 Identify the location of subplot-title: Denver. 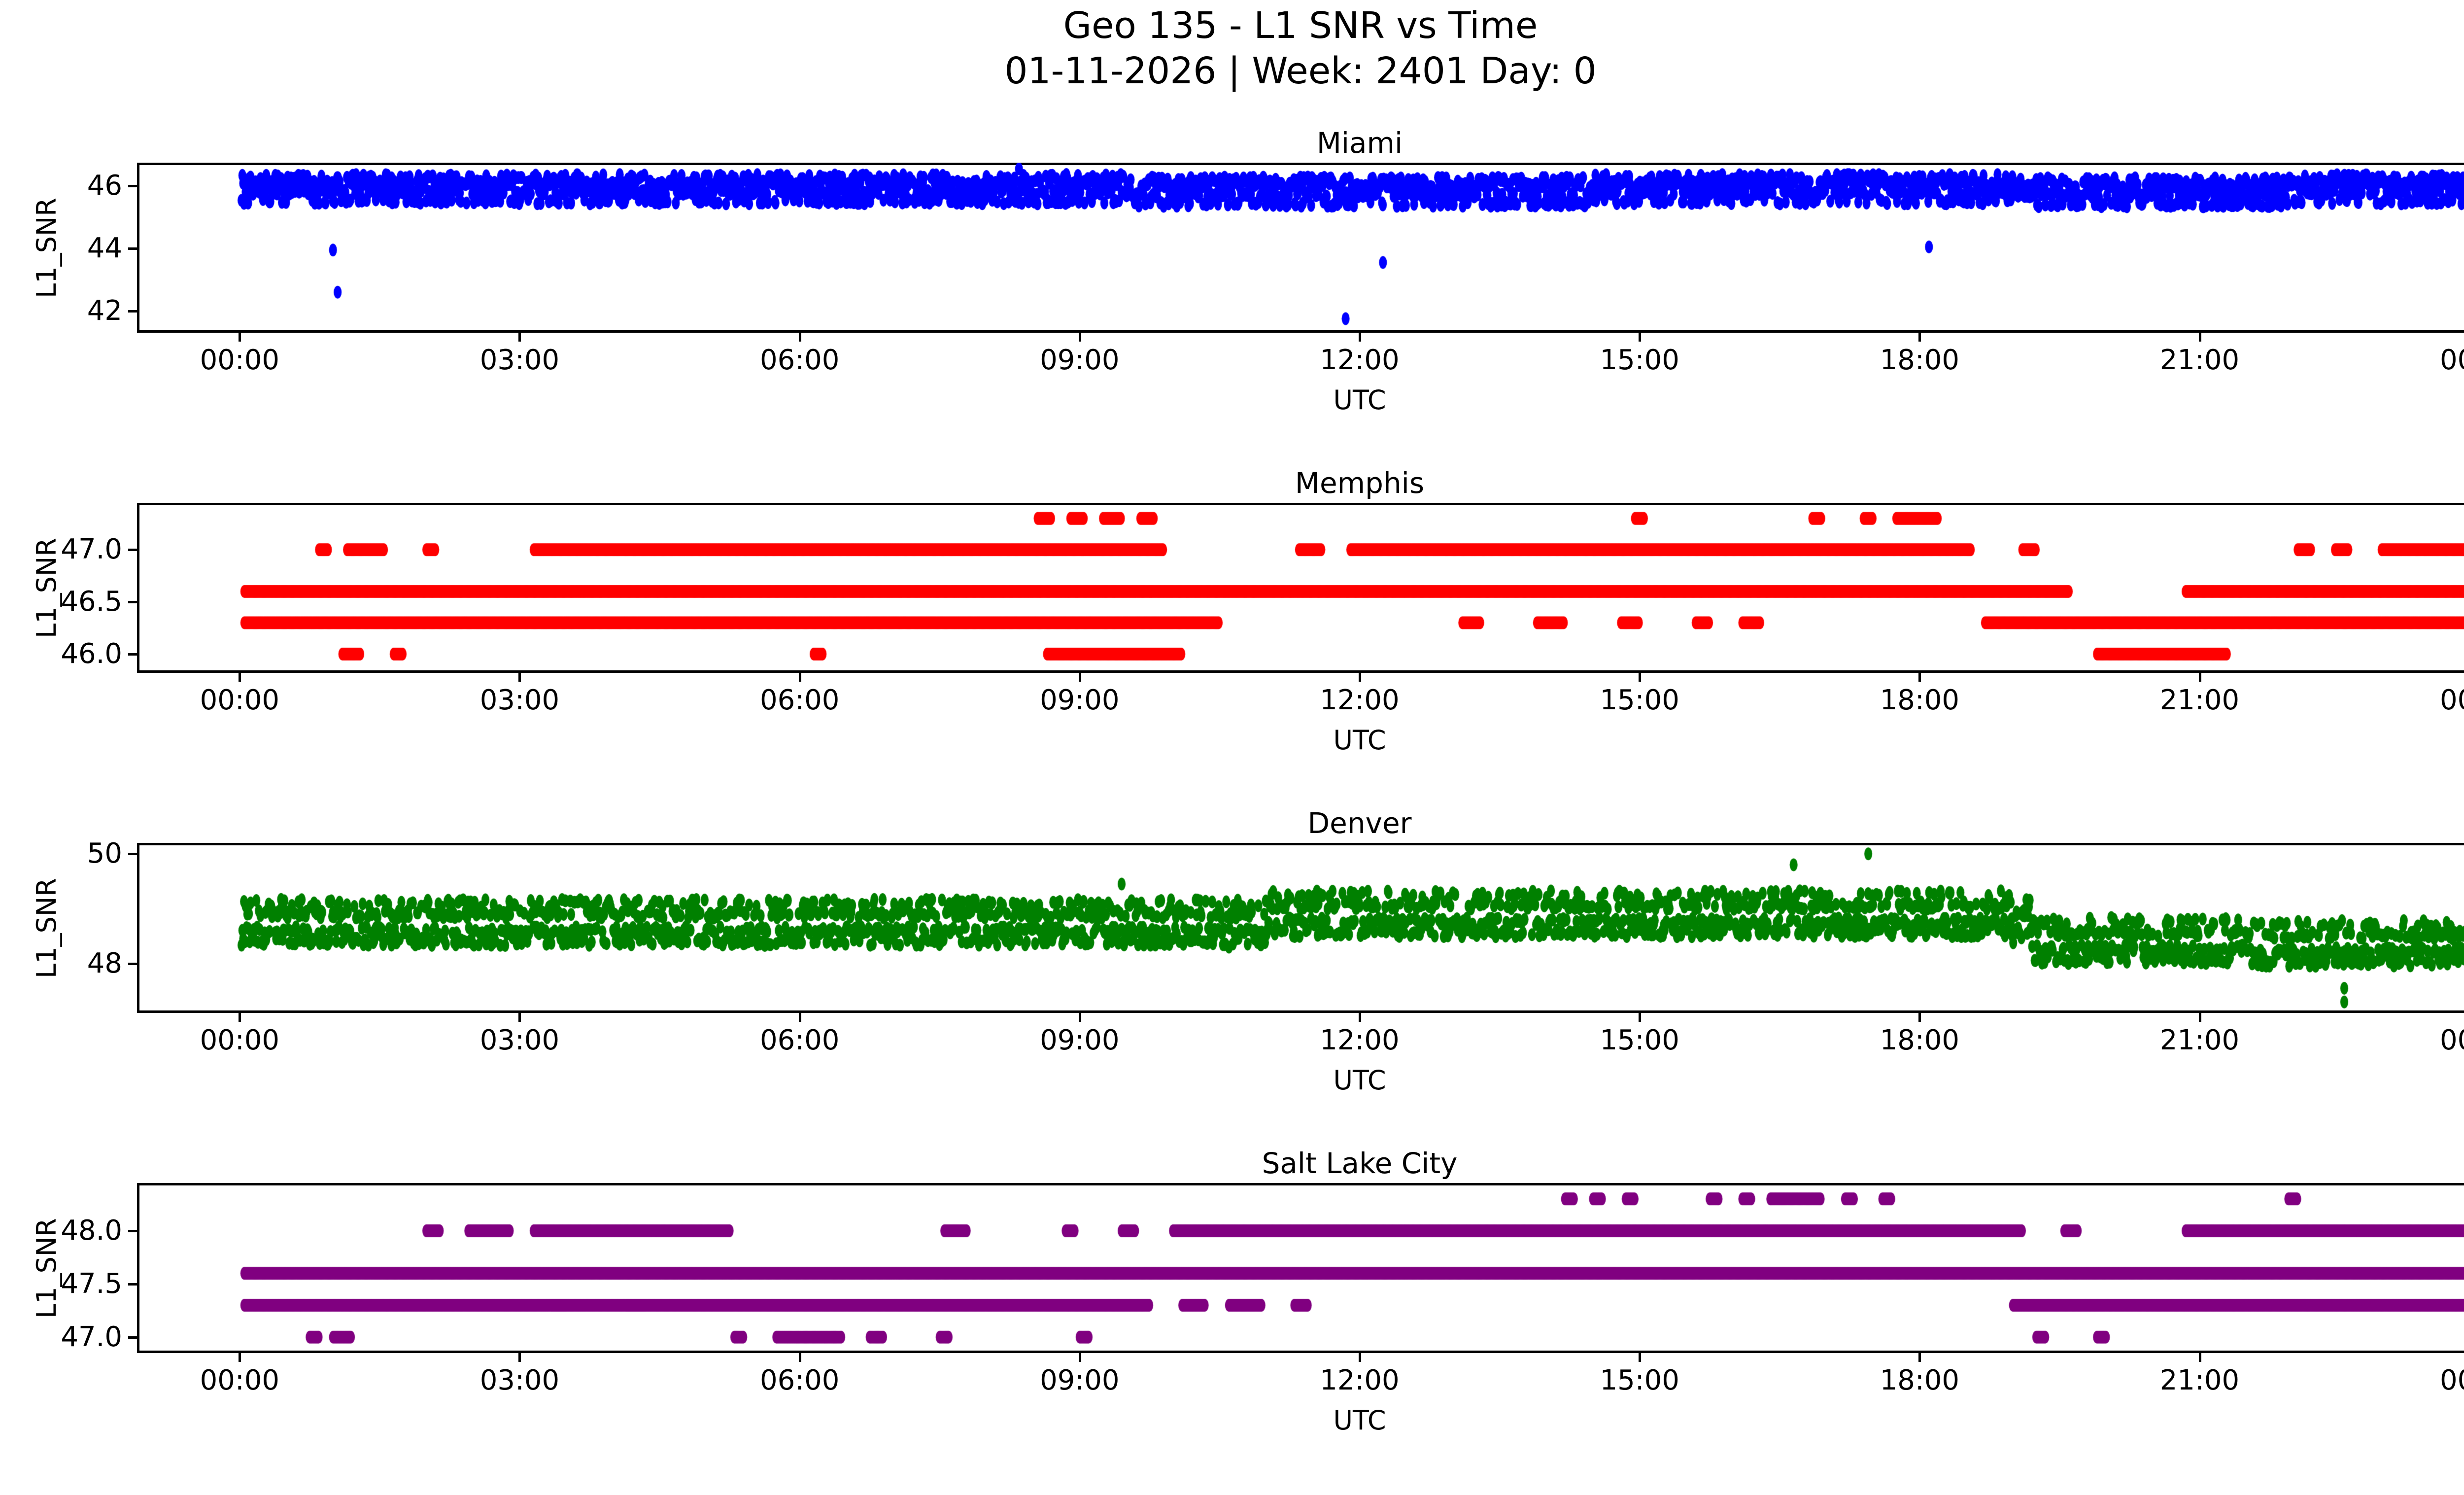
(1359, 823).